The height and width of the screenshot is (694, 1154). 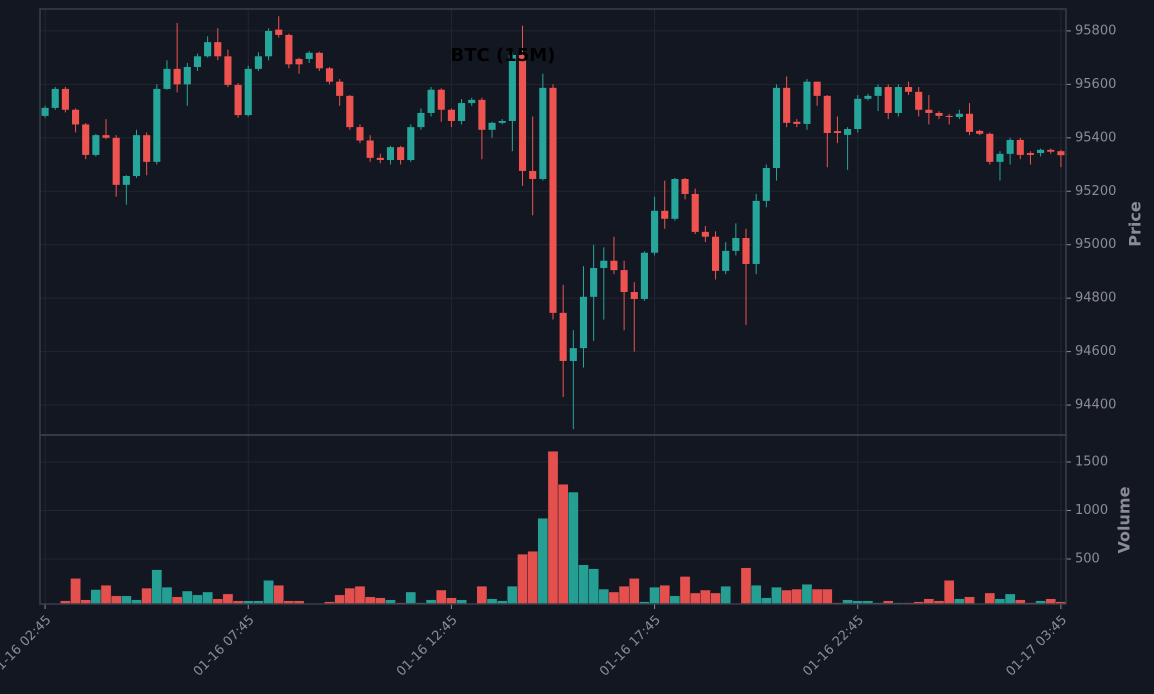 I want to click on price-axis-label: Price, so click(x=1135, y=224).